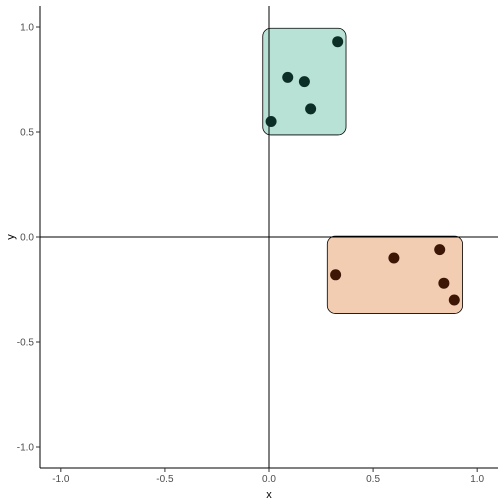 This screenshot has height=504, width=504. What do you see at coordinates (26, 448) in the screenshot?
I see `y-tick-label: -1.0` at bounding box center [26, 448].